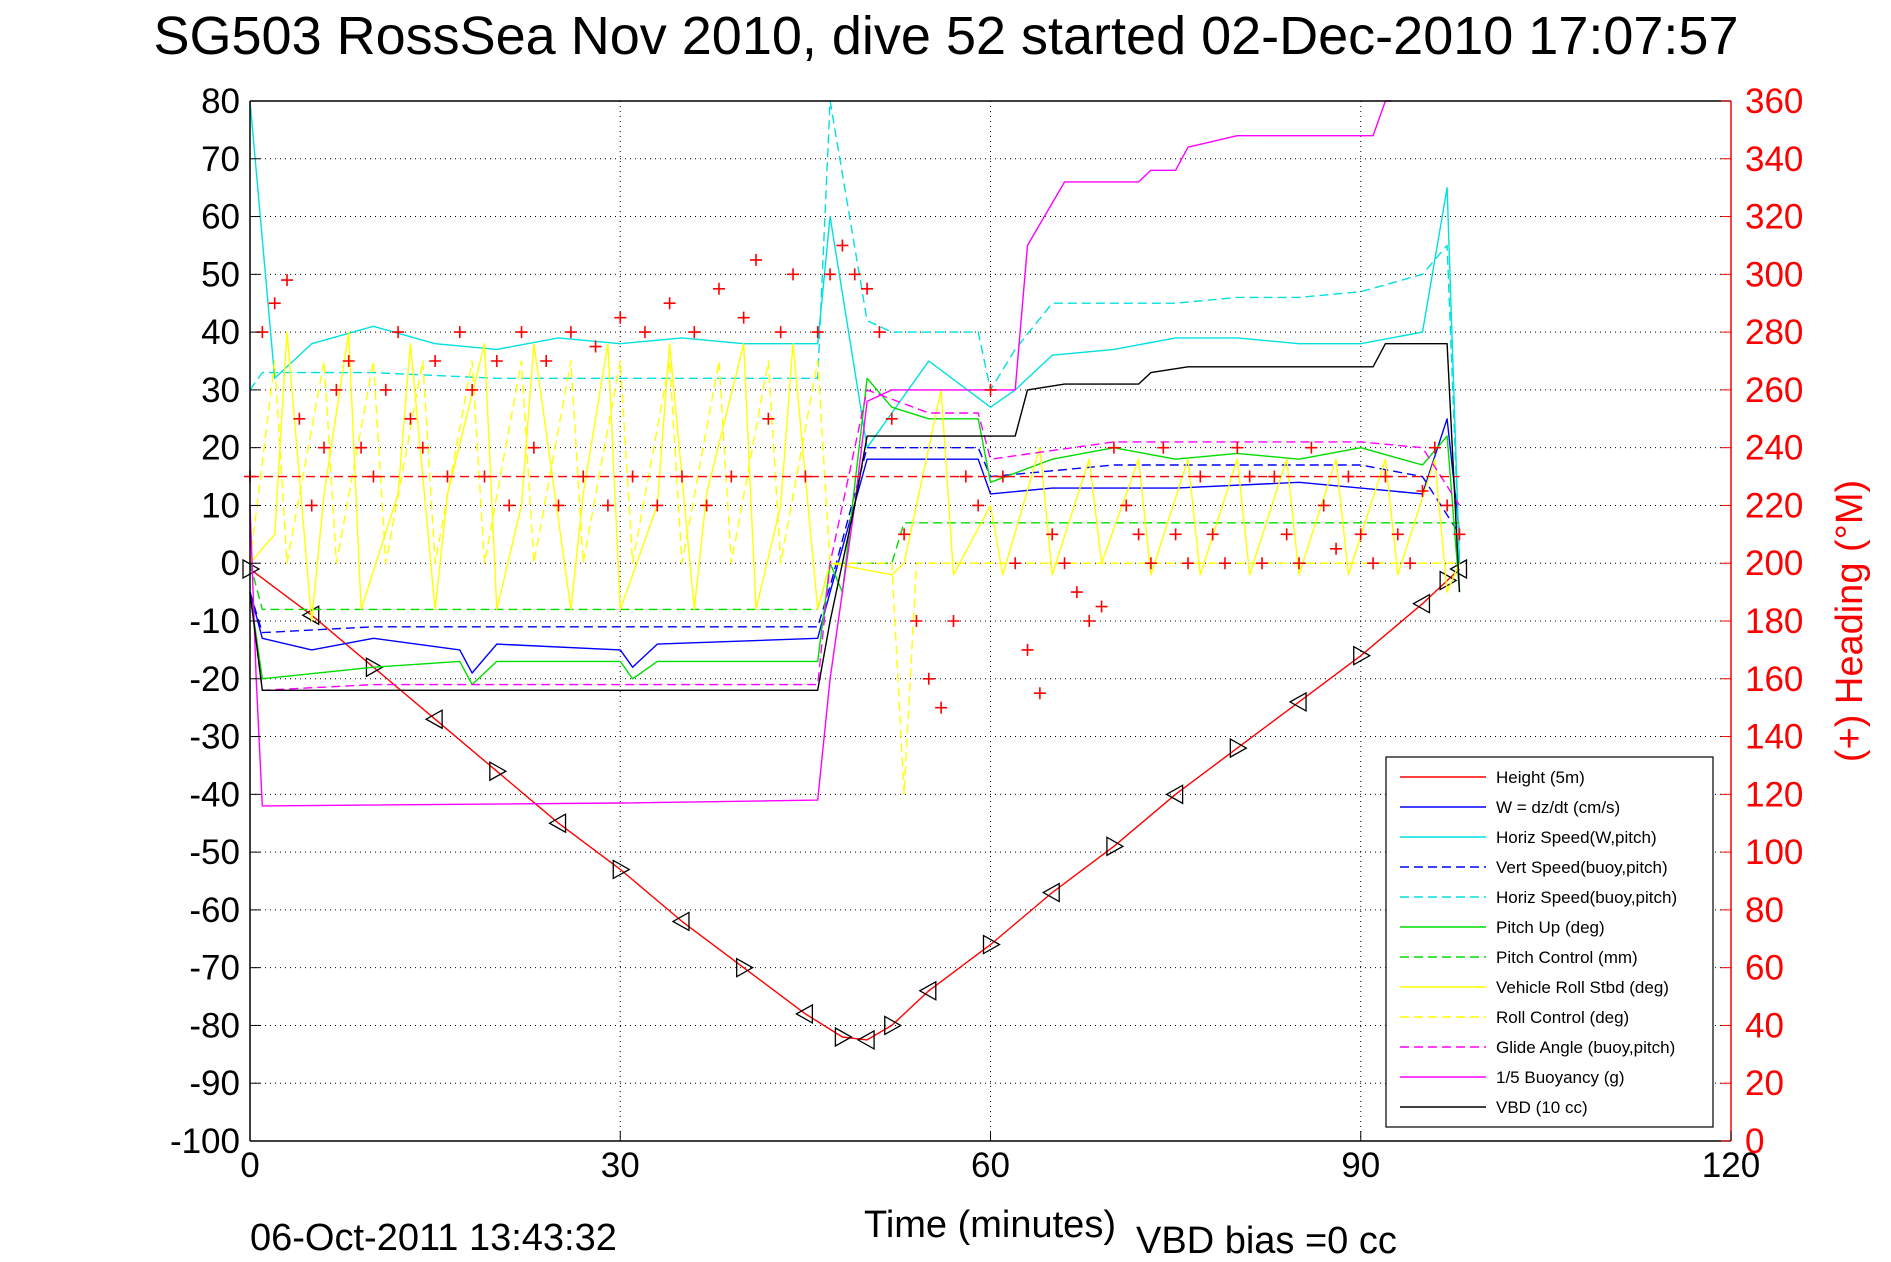  Describe the element at coordinates (1774, 505) in the screenshot. I see `y-right-tick-label: 220` at that location.